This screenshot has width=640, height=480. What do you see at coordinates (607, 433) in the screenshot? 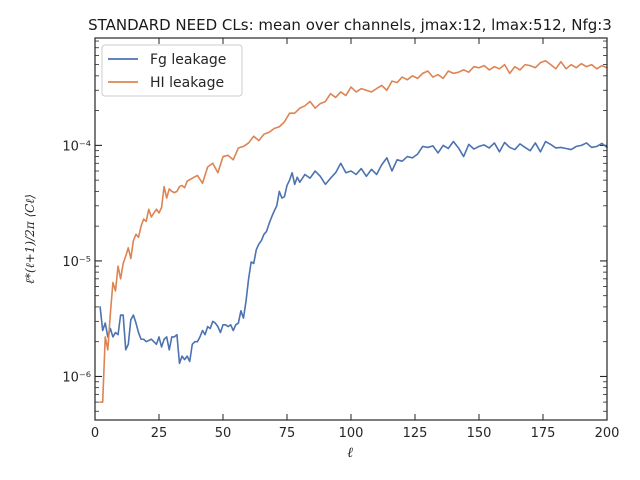
I see `x-tick-label: 200` at bounding box center [607, 433].